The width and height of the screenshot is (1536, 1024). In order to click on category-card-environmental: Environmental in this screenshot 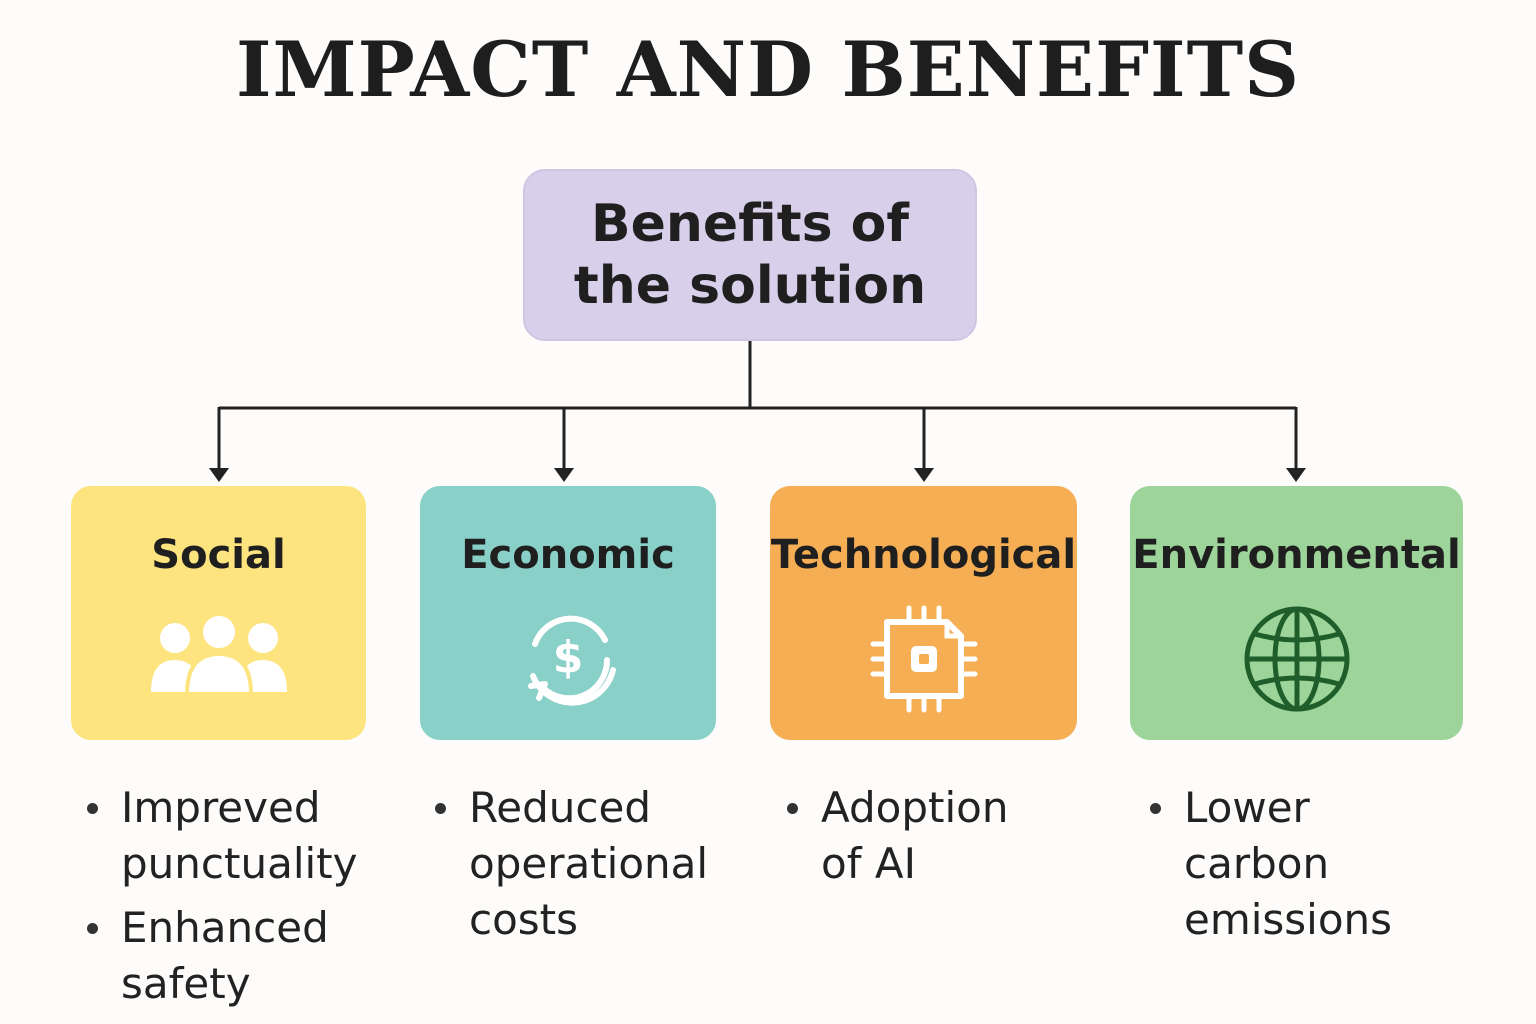, I will do `click(1296, 613)`.